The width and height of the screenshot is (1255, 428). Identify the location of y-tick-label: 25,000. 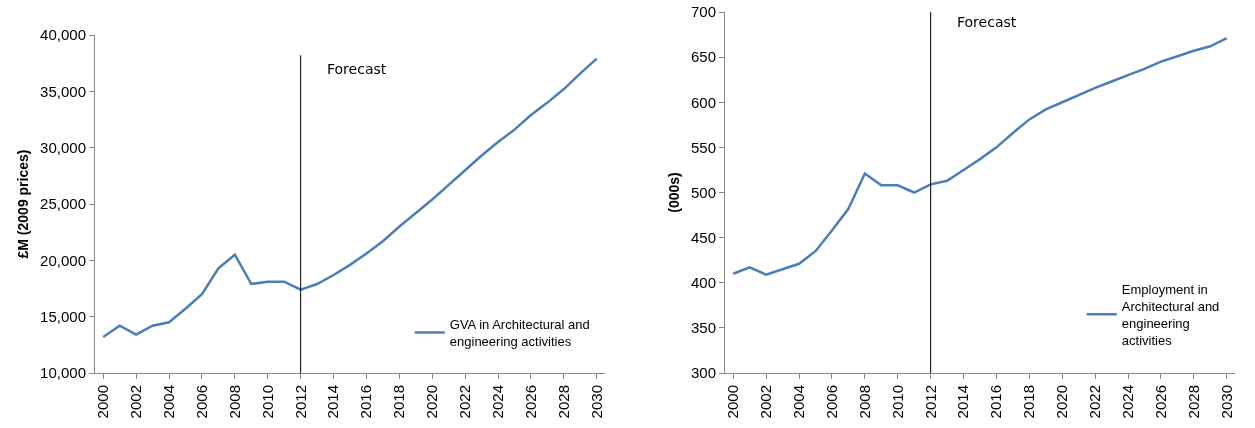
(63, 204).